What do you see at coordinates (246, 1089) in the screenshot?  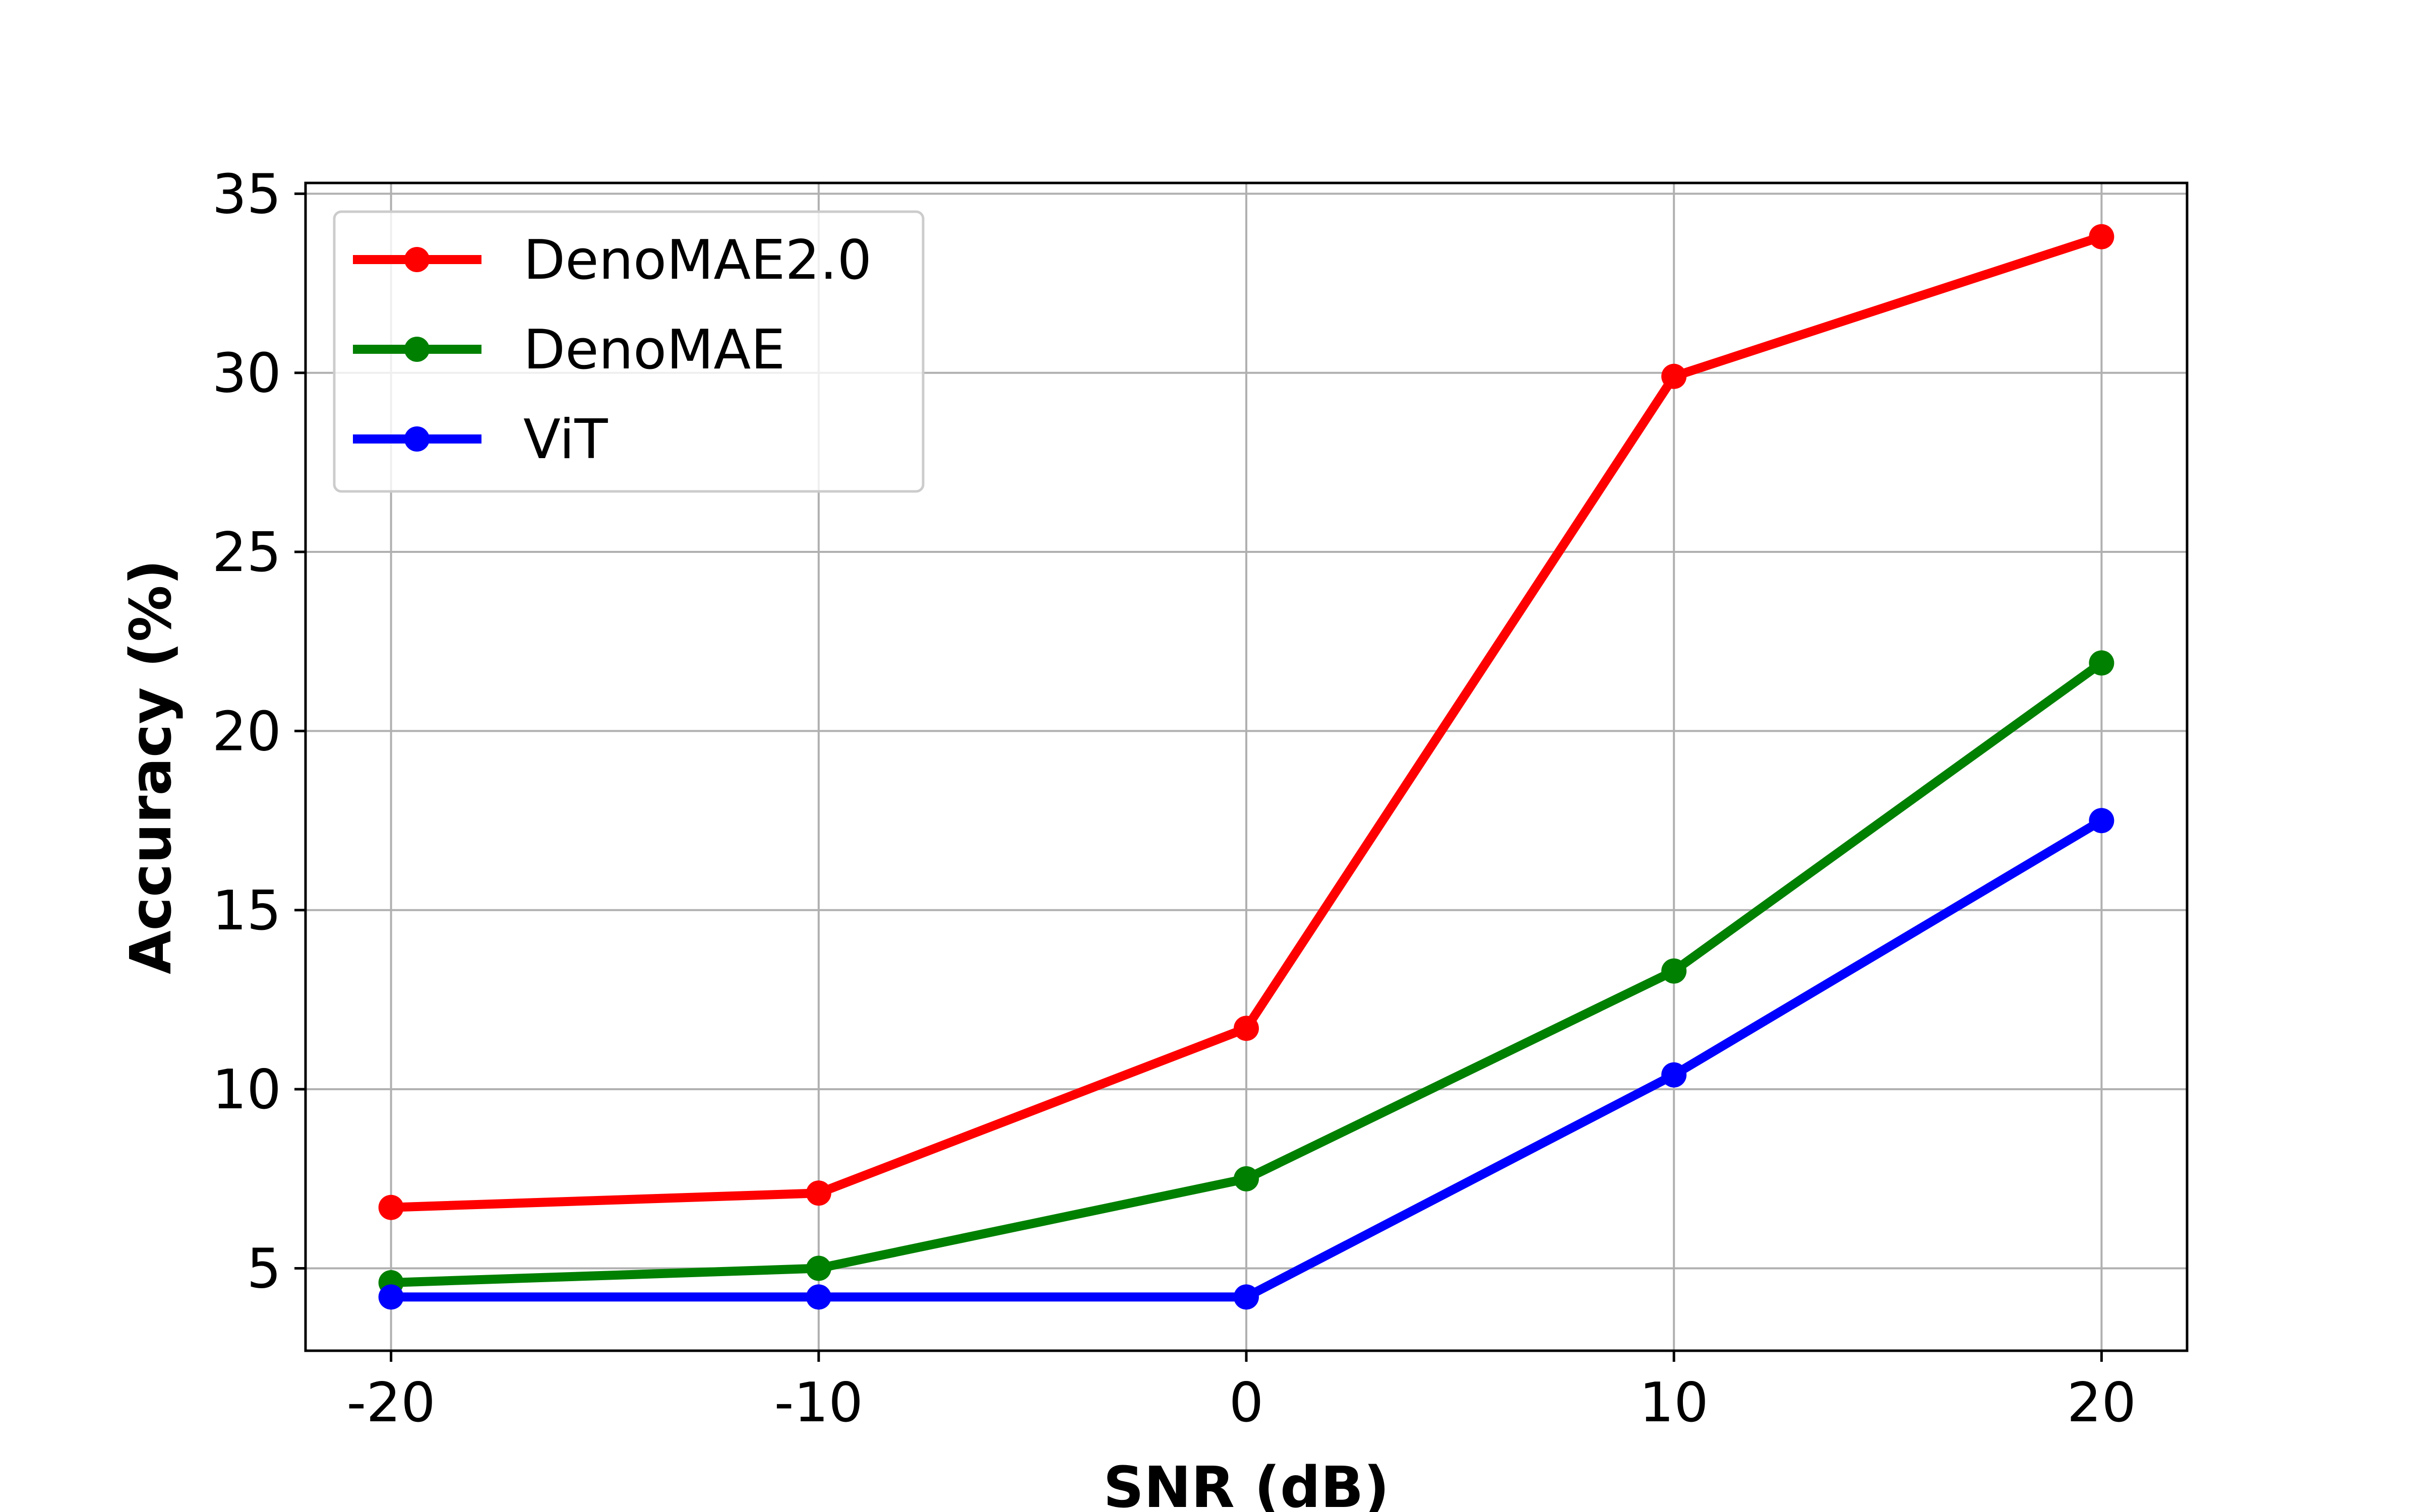 I see `y-tick-label: 10` at bounding box center [246, 1089].